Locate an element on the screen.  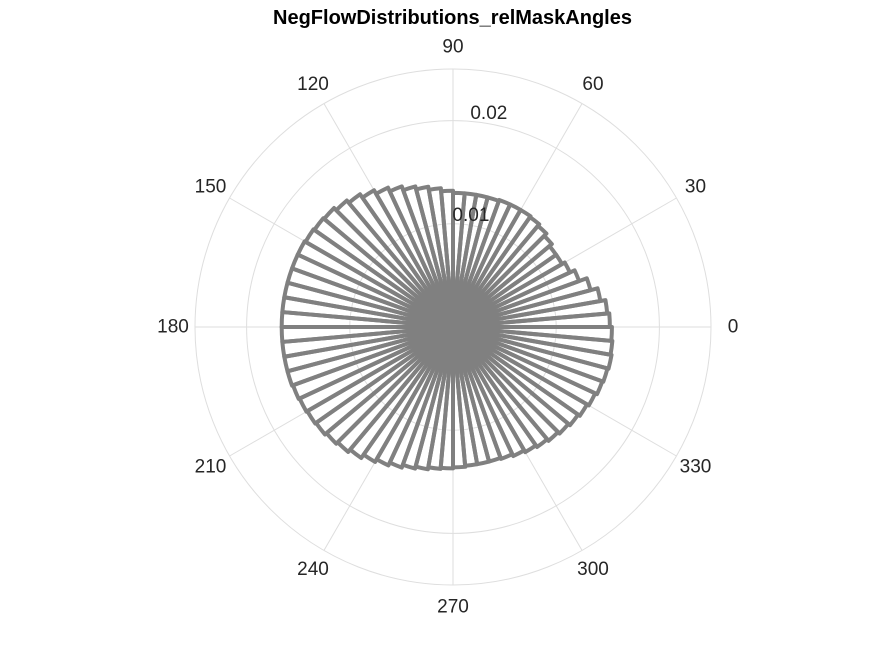
angle-tick-label: 300 is located at coordinates (593, 569).